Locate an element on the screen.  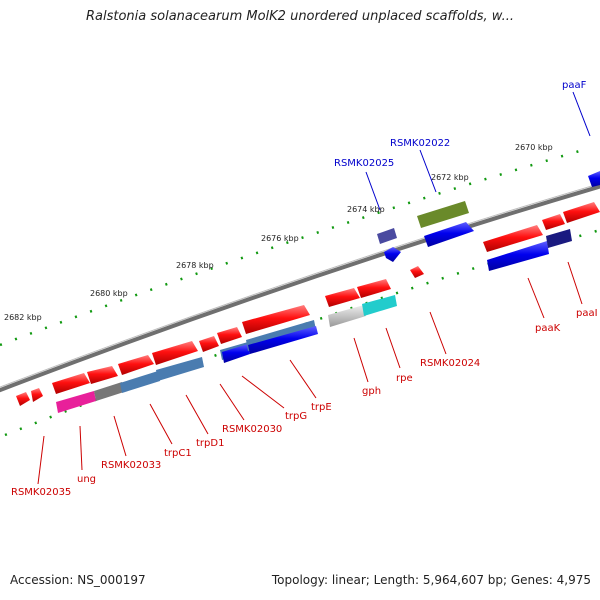
gene-label: RSMK02035 is located at coordinates (41, 492).